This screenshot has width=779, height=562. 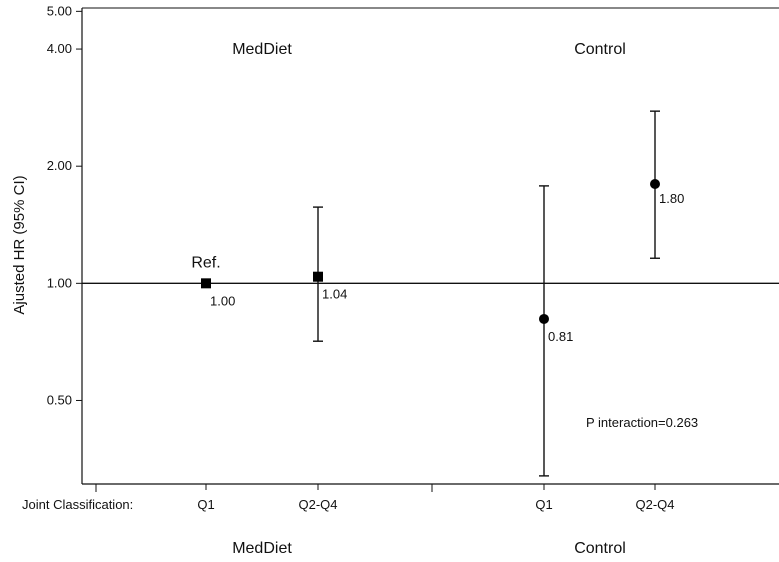 What do you see at coordinates (671, 198) in the screenshot?
I see `value-label: 1.80` at bounding box center [671, 198].